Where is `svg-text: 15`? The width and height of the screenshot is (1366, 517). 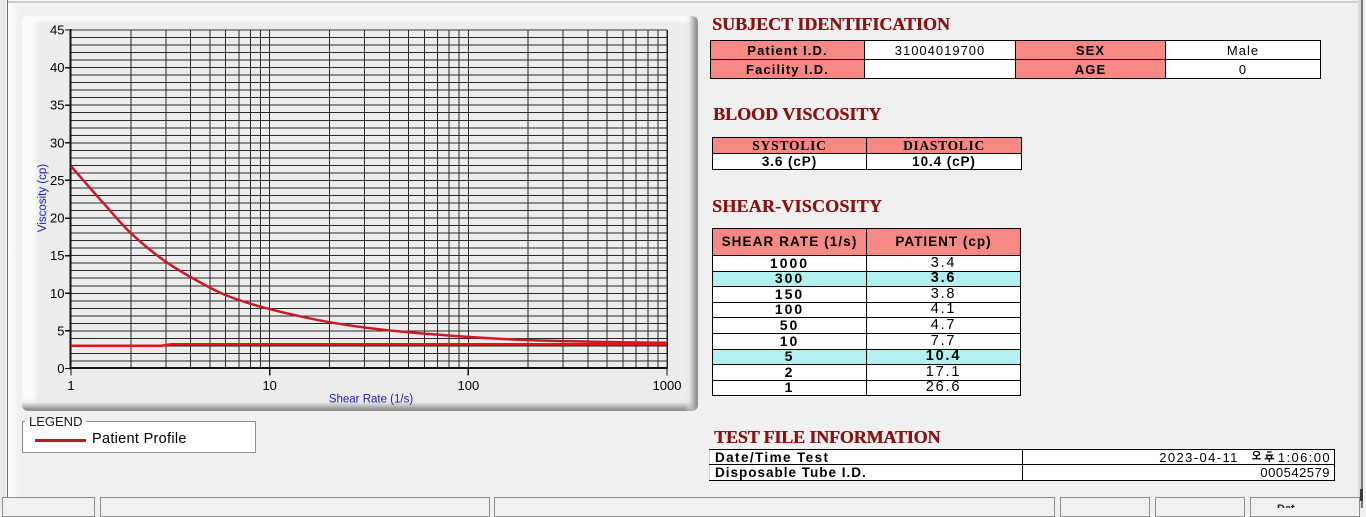 svg-text: 15 is located at coordinates (57, 255).